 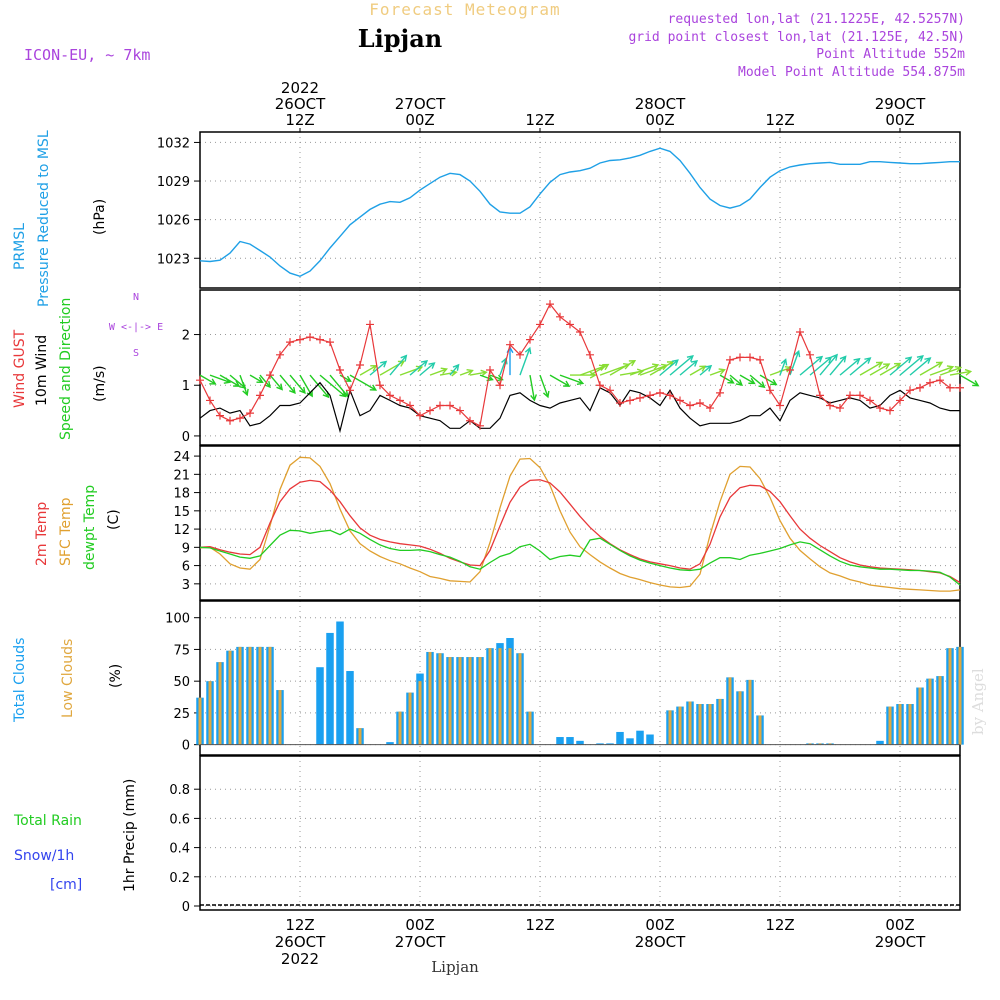 I want to click on ytick-label-temp: 12, so click(x=181, y=530).